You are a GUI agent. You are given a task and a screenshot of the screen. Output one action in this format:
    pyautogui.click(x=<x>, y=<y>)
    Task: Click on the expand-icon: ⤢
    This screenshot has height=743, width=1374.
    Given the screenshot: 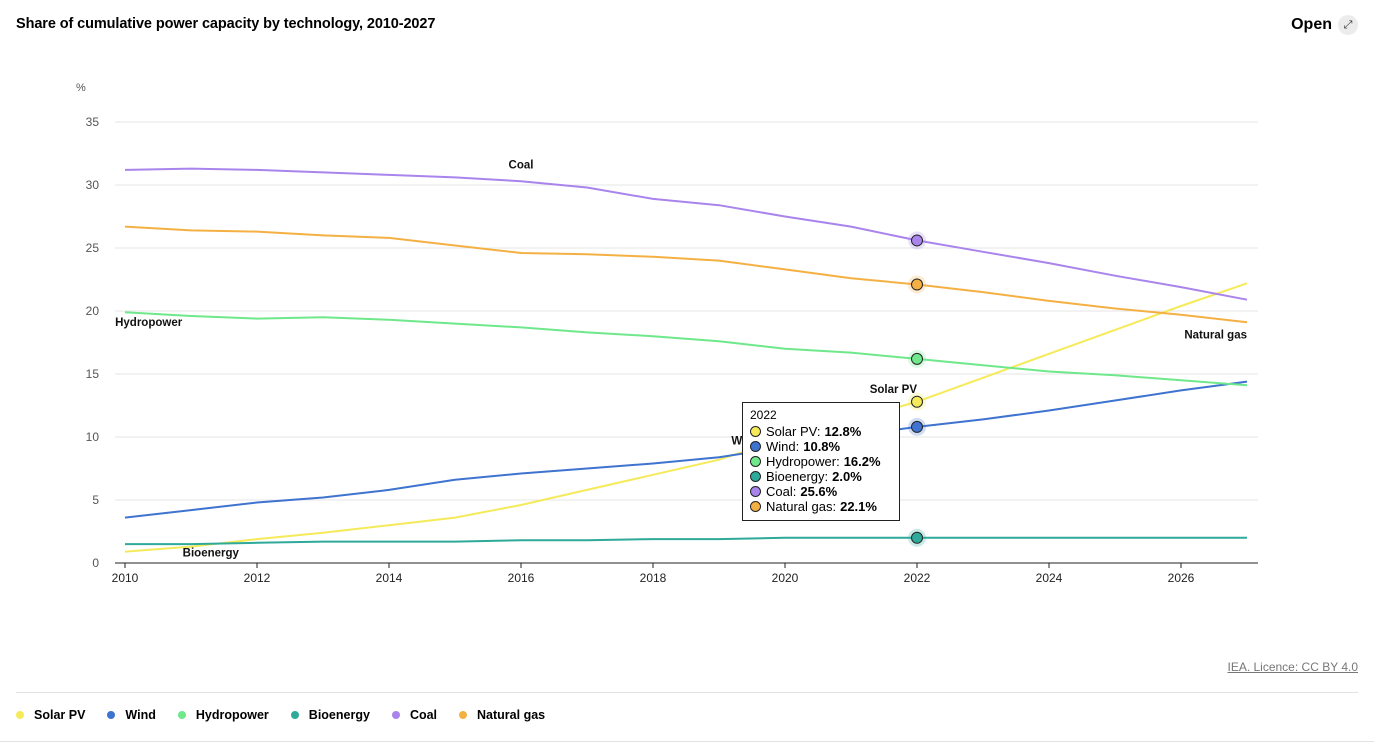 What is the action you would take?
    pyautogui.click(x=1348, y=25)
    